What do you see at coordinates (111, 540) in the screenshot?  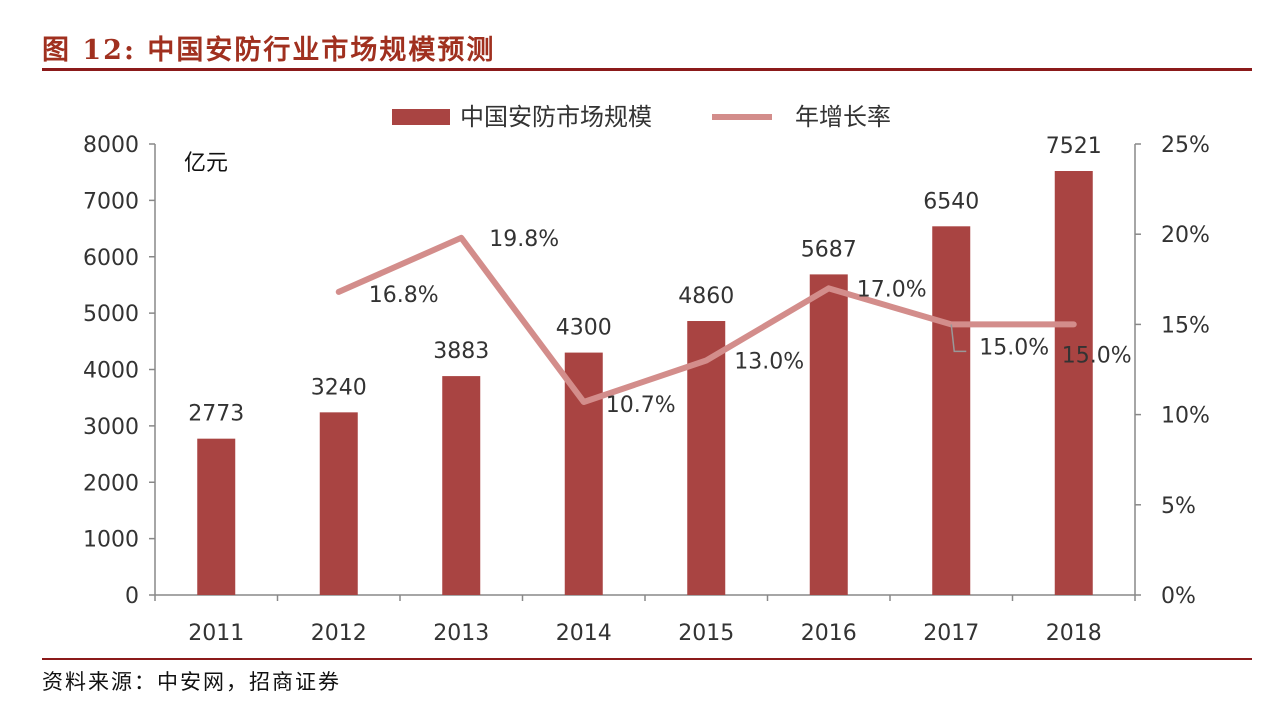 I see `y-tick-label: 1000` at bounding box center [111, 540].